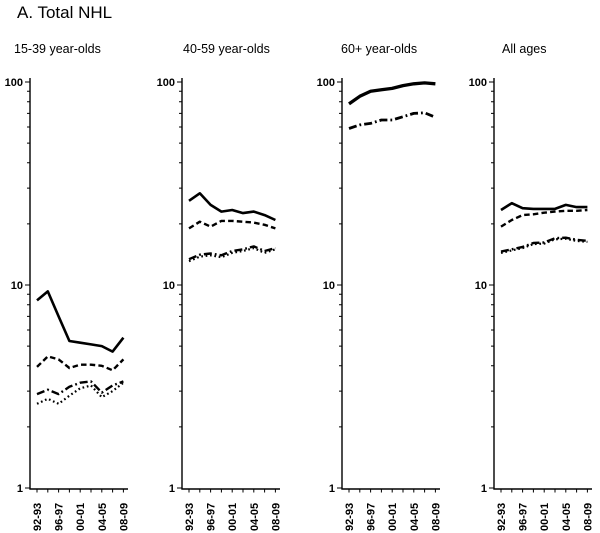 This screenshot has width=600, height=533. I want to click on panel-title: 40-59 year-olds, so click(226, 49).